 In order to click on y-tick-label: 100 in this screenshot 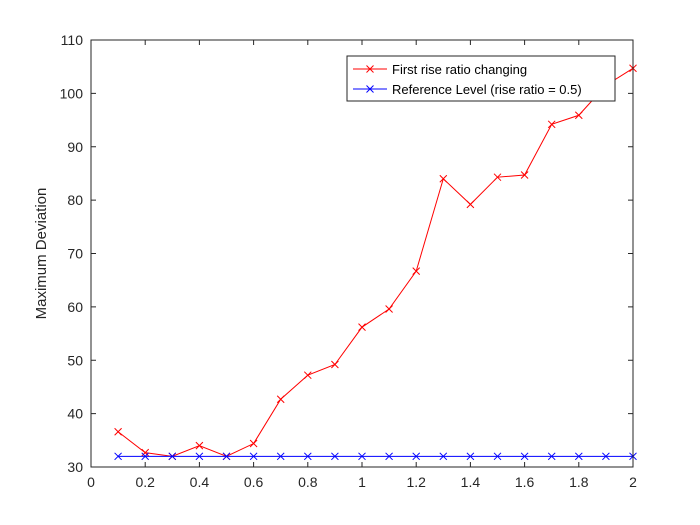, I will do `click(72, 93)`.